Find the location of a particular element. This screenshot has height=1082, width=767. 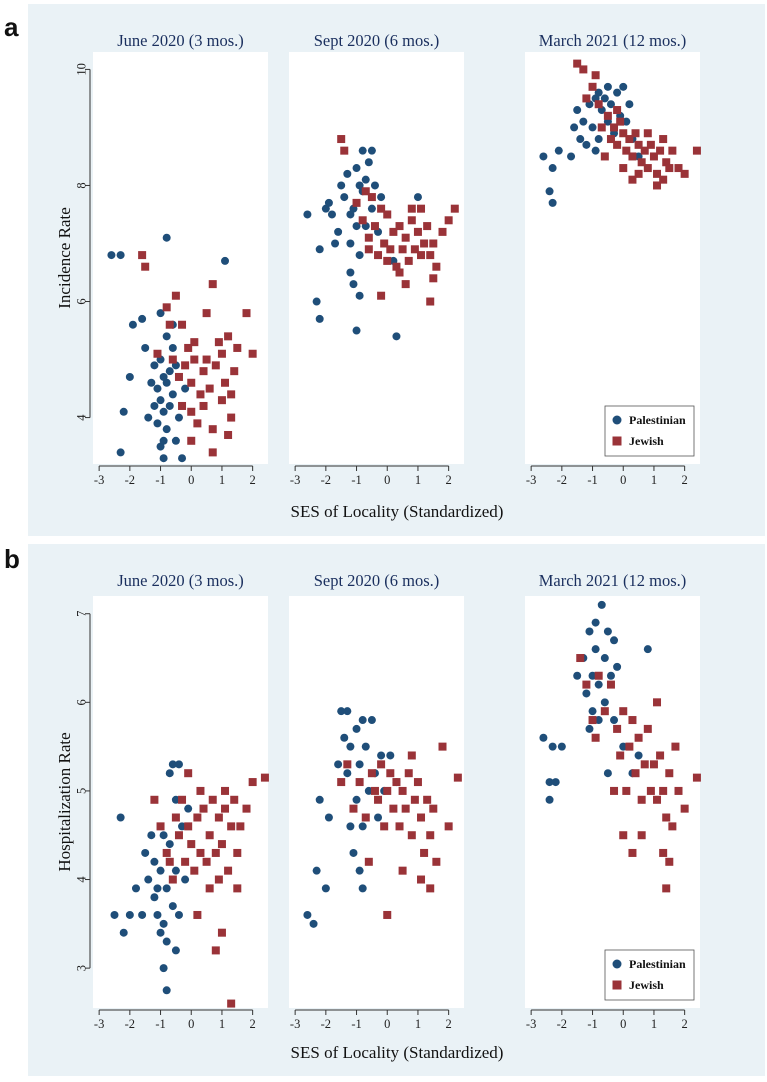

y-tick-label: 5 is located at coordinates (81, 791).